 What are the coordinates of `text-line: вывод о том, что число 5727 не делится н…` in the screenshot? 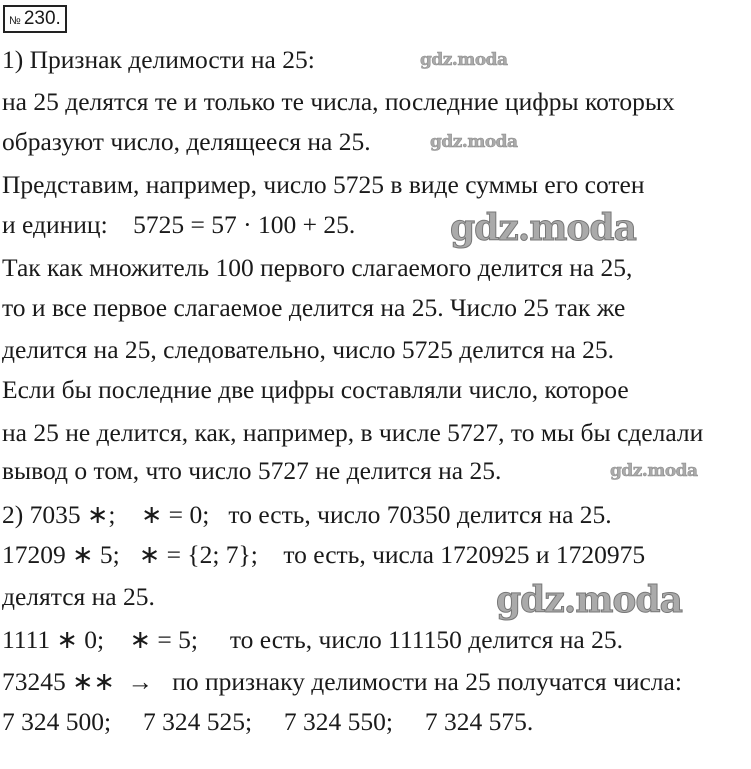 It's located at (252, 470).